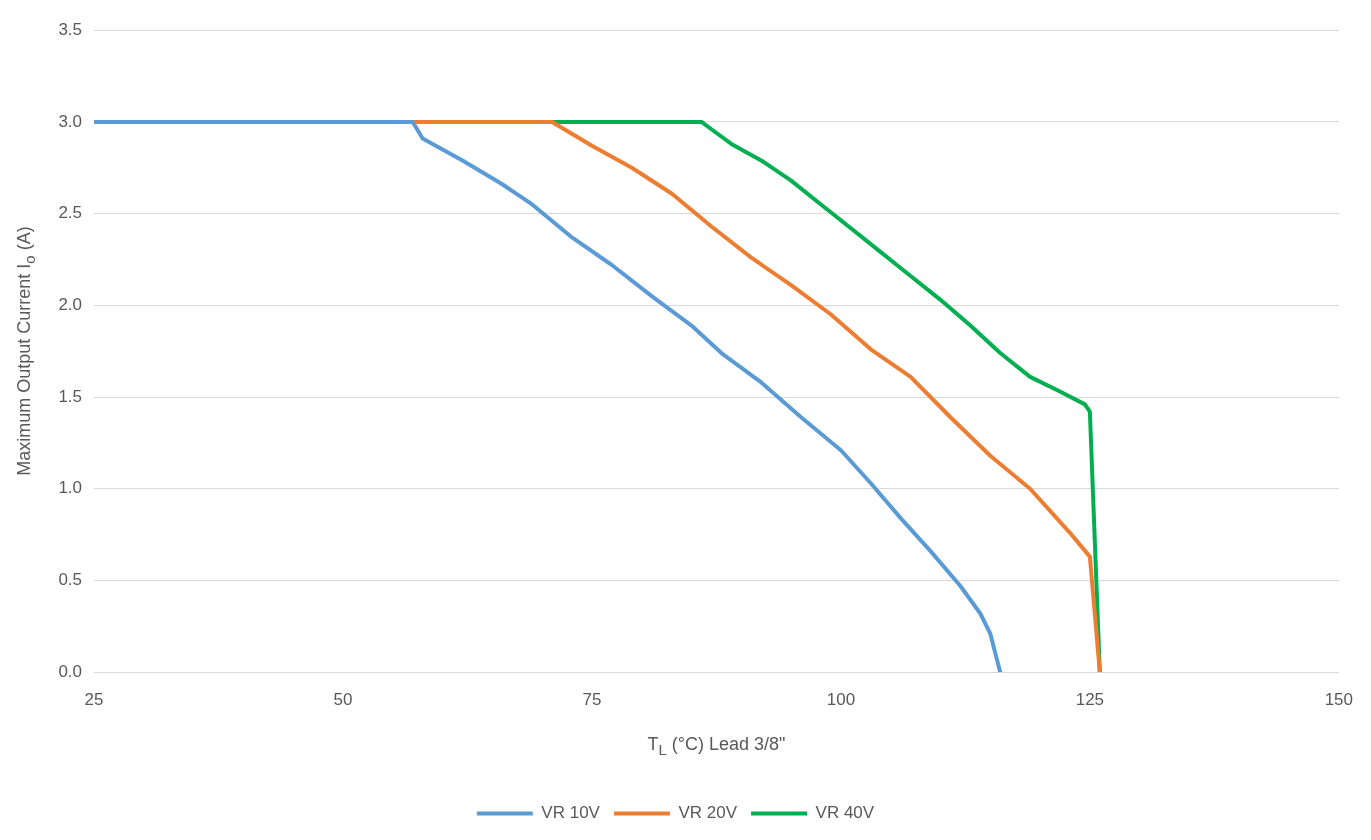  Describe the element at coordinates (70, 396) in the screenshot. I see `y-tick-label: 1.5` at that location.